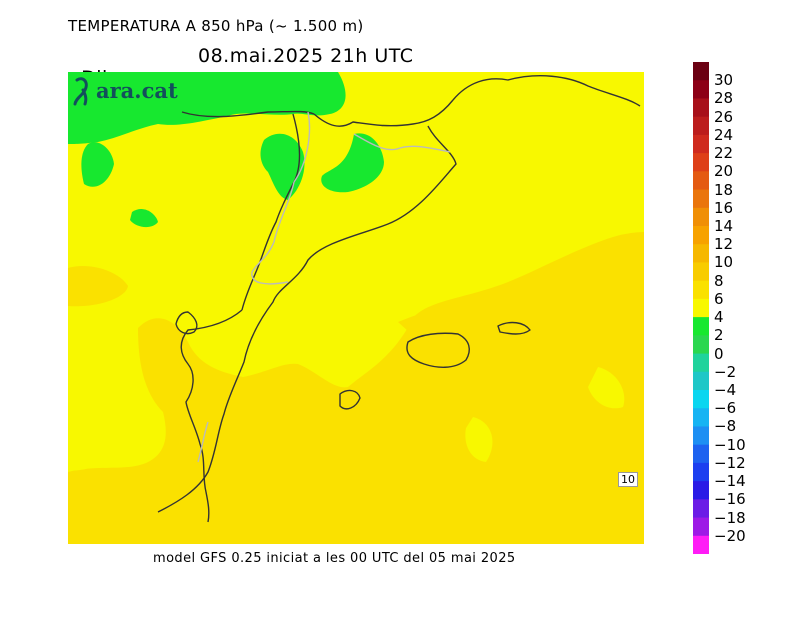  Describe the element at coordinates (719, 335) in the screenshot. I see `colorbar-label: 2` at that location.